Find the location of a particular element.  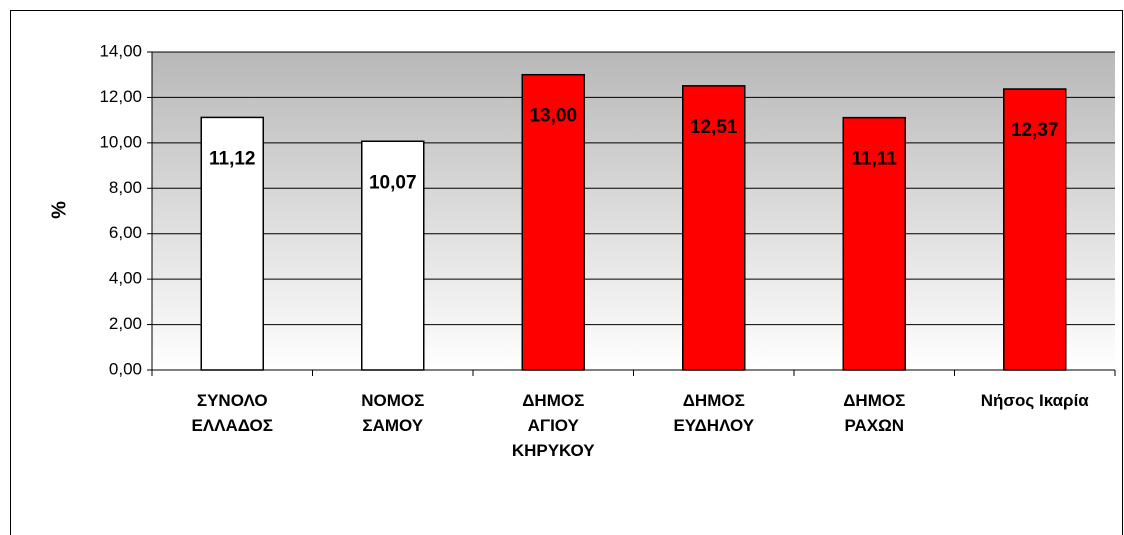

x-tick-label: ΔΗΜΟΣ ΕΥΔΗΛΟΥ is located at coordinates (714, 413).